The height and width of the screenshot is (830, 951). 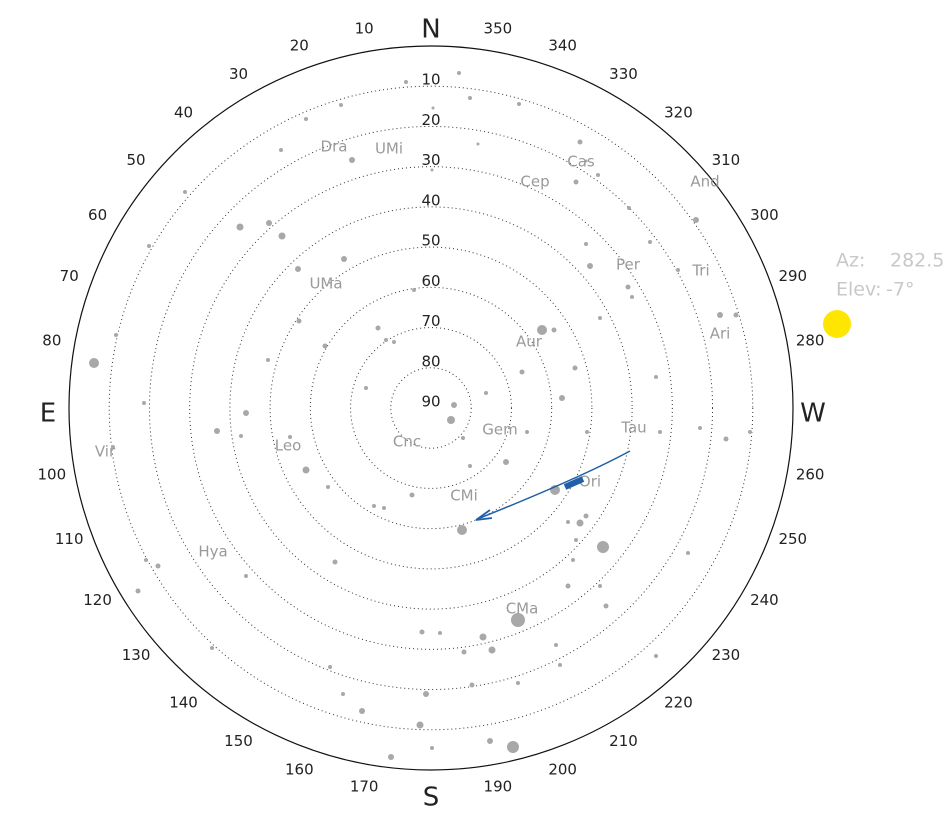 I want to click on azimuth-label: 20, so click(x=299, y=46).